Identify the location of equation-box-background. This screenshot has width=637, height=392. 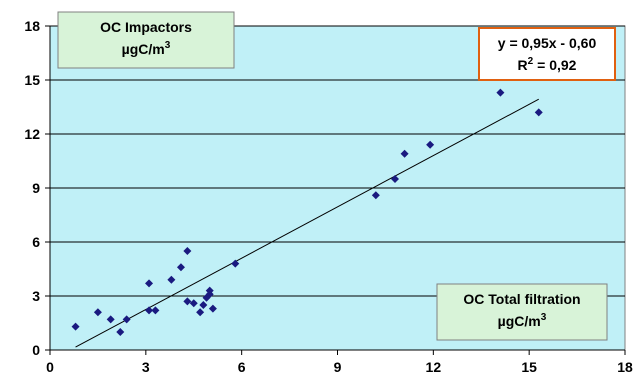
(547, 54).